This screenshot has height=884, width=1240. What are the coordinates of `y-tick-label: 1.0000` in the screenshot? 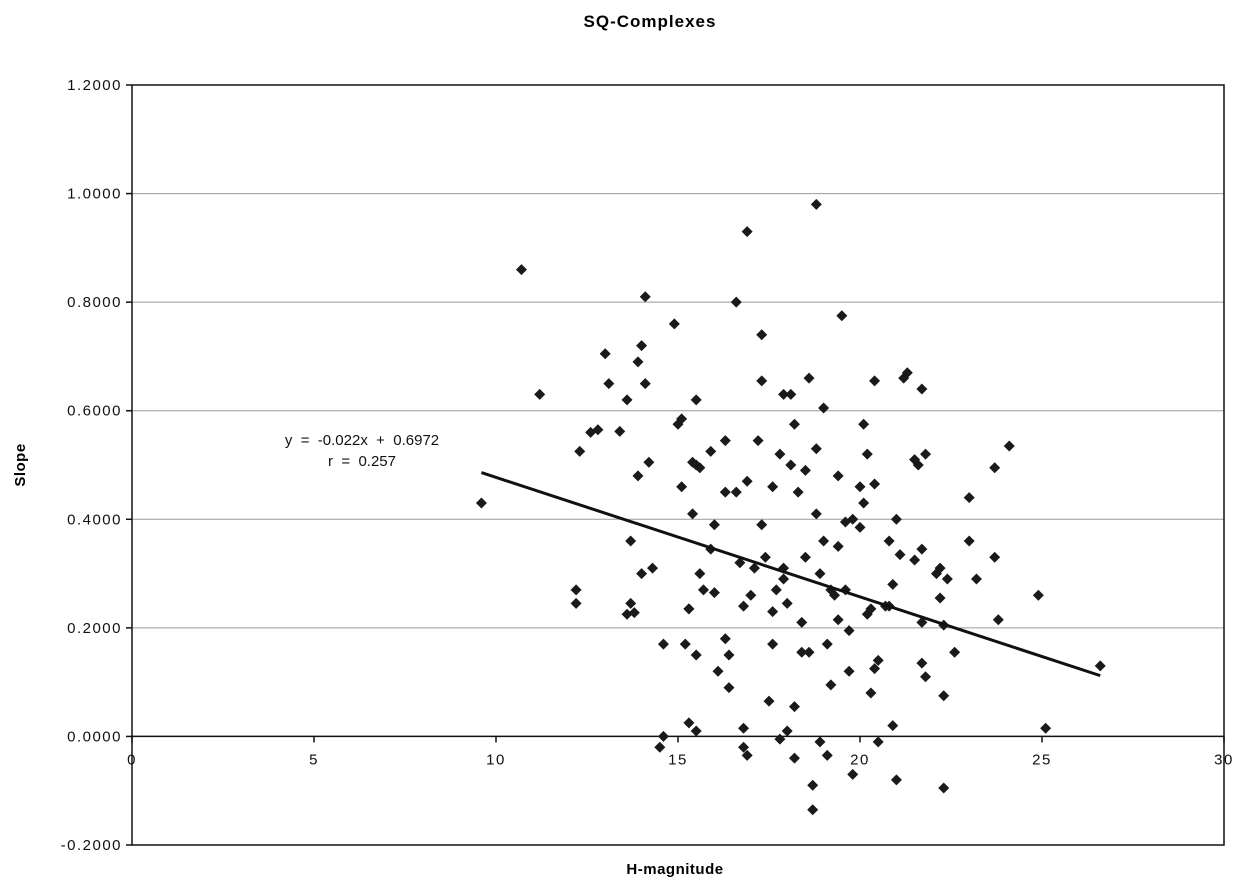 It's located at (94, 194).